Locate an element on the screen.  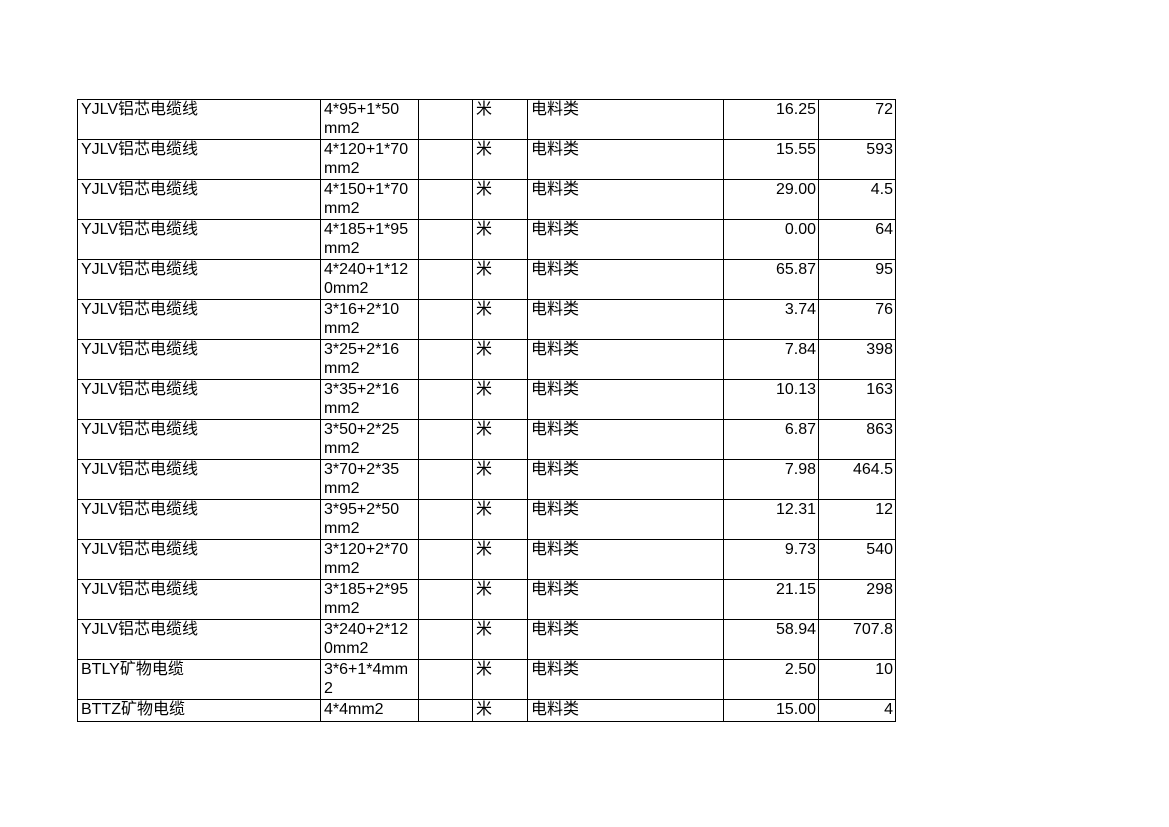
spec-cell: 4*95+1*50 mm2 is located at coordinates (369, 119).